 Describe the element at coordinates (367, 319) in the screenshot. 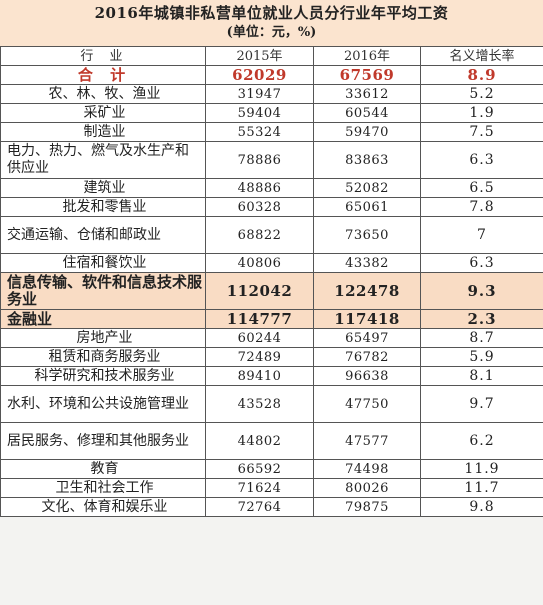

I see `wage-2016-cell: 117418` at that location.